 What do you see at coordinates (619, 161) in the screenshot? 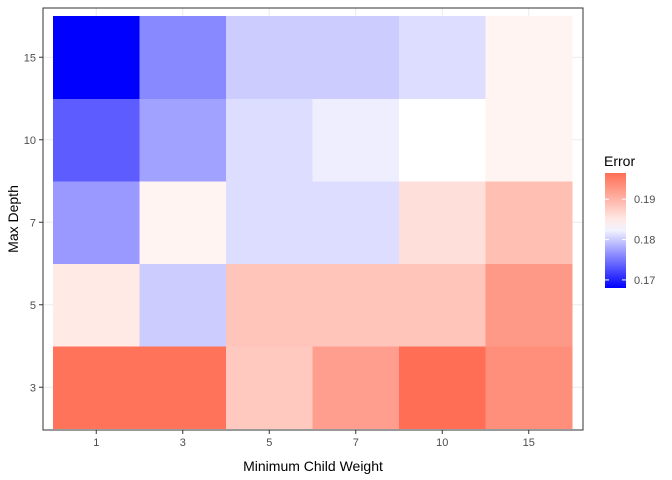
I see `legend-title: Error` at bounding box center [619, 161].